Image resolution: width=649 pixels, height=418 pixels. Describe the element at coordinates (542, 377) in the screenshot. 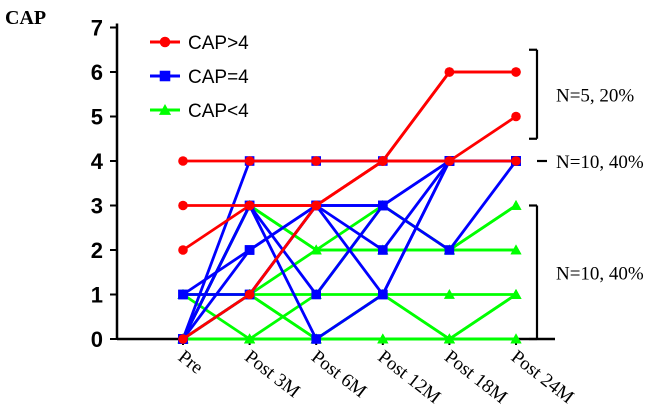

I see `x-tick-label: Post 24M` at that location.